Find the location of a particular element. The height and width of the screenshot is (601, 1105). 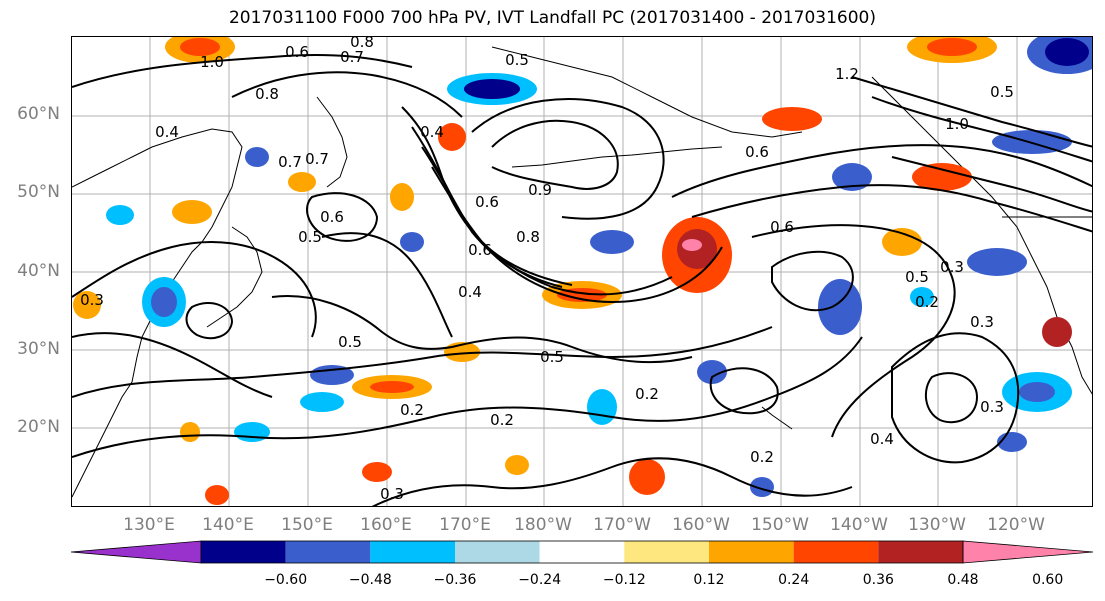

colorbar-extend-max is located at coordinates (1028, 552).